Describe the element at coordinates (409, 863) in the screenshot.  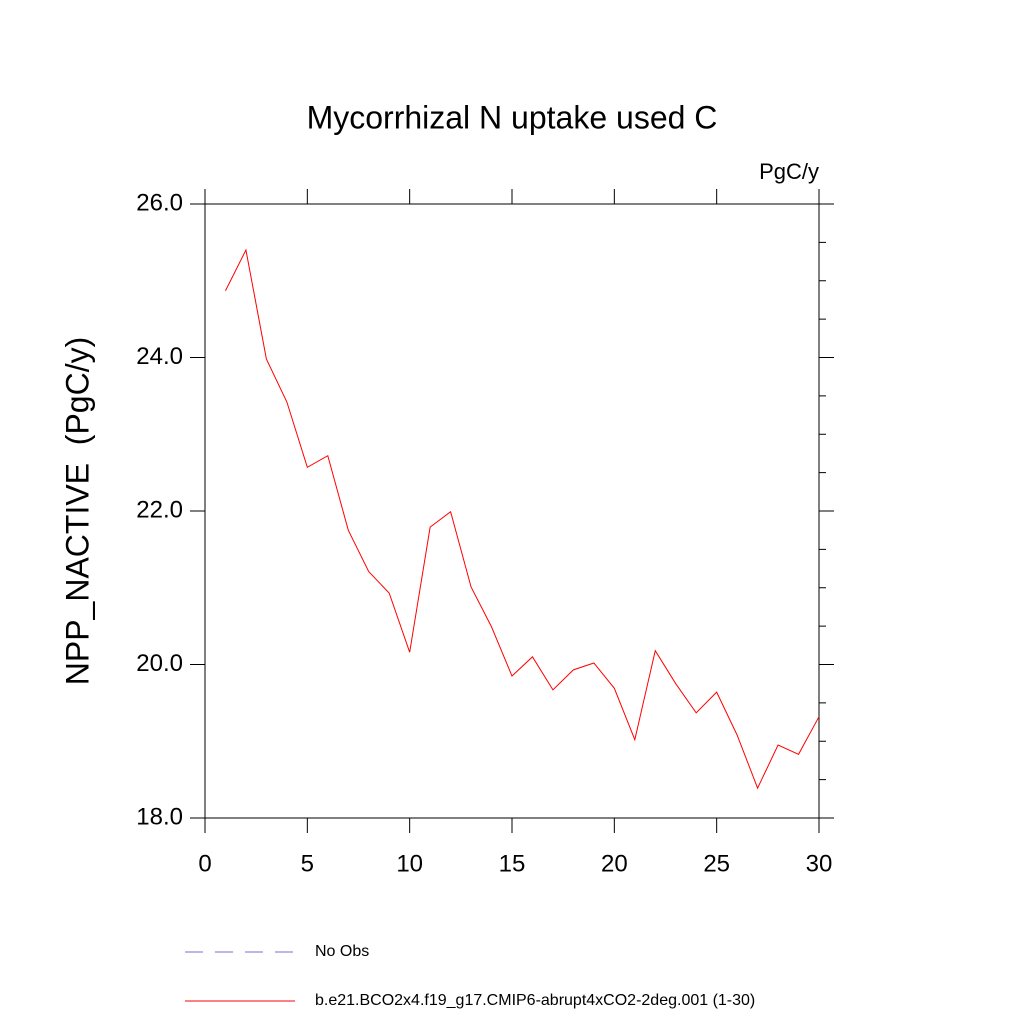
I see `x-tick-label: 10` at that location.